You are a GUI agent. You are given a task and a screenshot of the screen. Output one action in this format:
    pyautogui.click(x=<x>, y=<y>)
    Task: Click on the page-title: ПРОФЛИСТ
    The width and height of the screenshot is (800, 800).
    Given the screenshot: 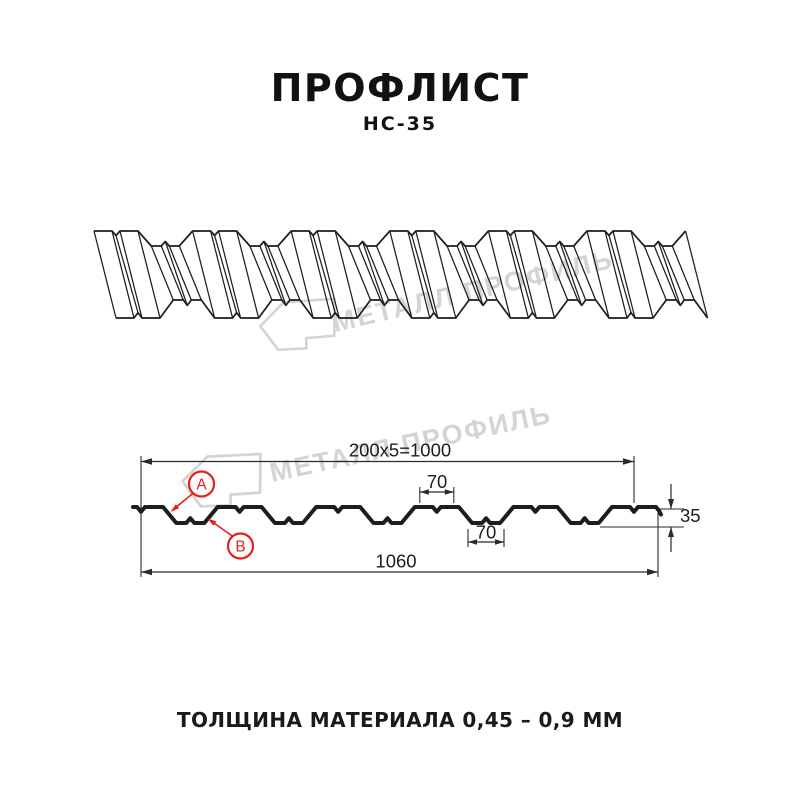 What is the action you would take?
    pyautogui.click(x=400, y=88)
    